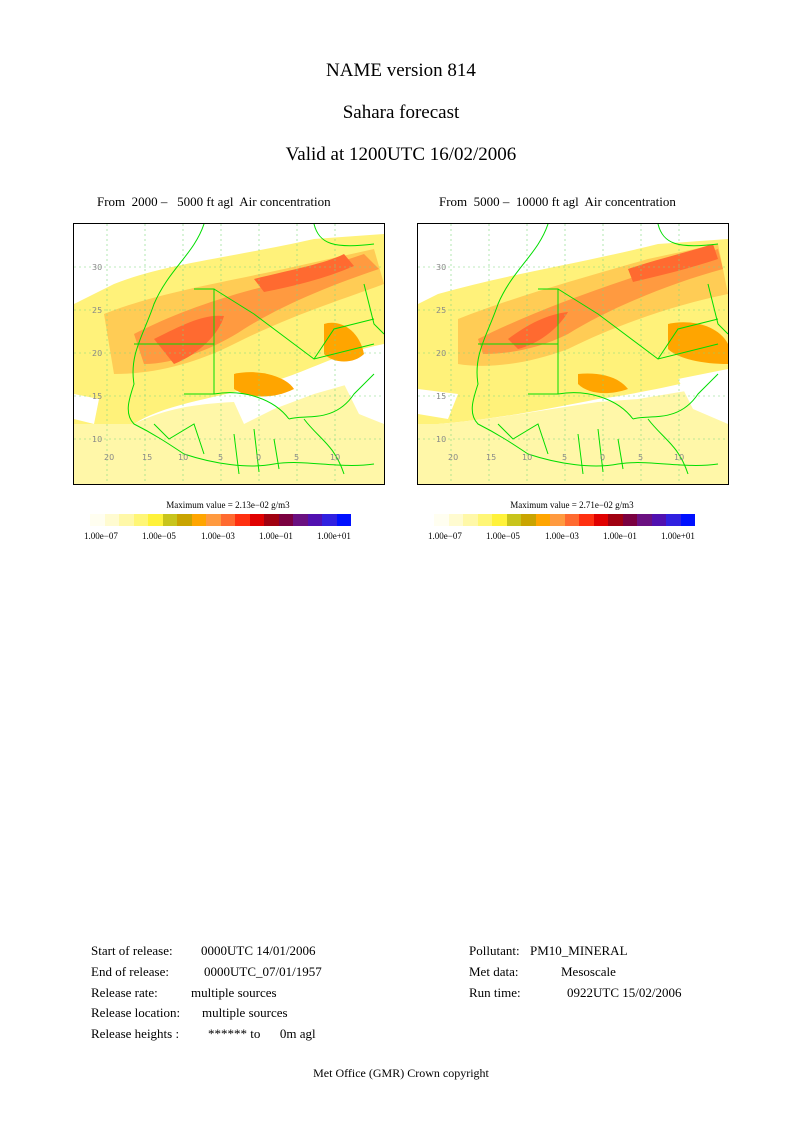 Image resolution: width=802 pixels, height=1134 pixels. I want to click on panel-2-map-svg: 30 25 20 15 10 20 15 10 5 0 5 10, so click(573, 354).